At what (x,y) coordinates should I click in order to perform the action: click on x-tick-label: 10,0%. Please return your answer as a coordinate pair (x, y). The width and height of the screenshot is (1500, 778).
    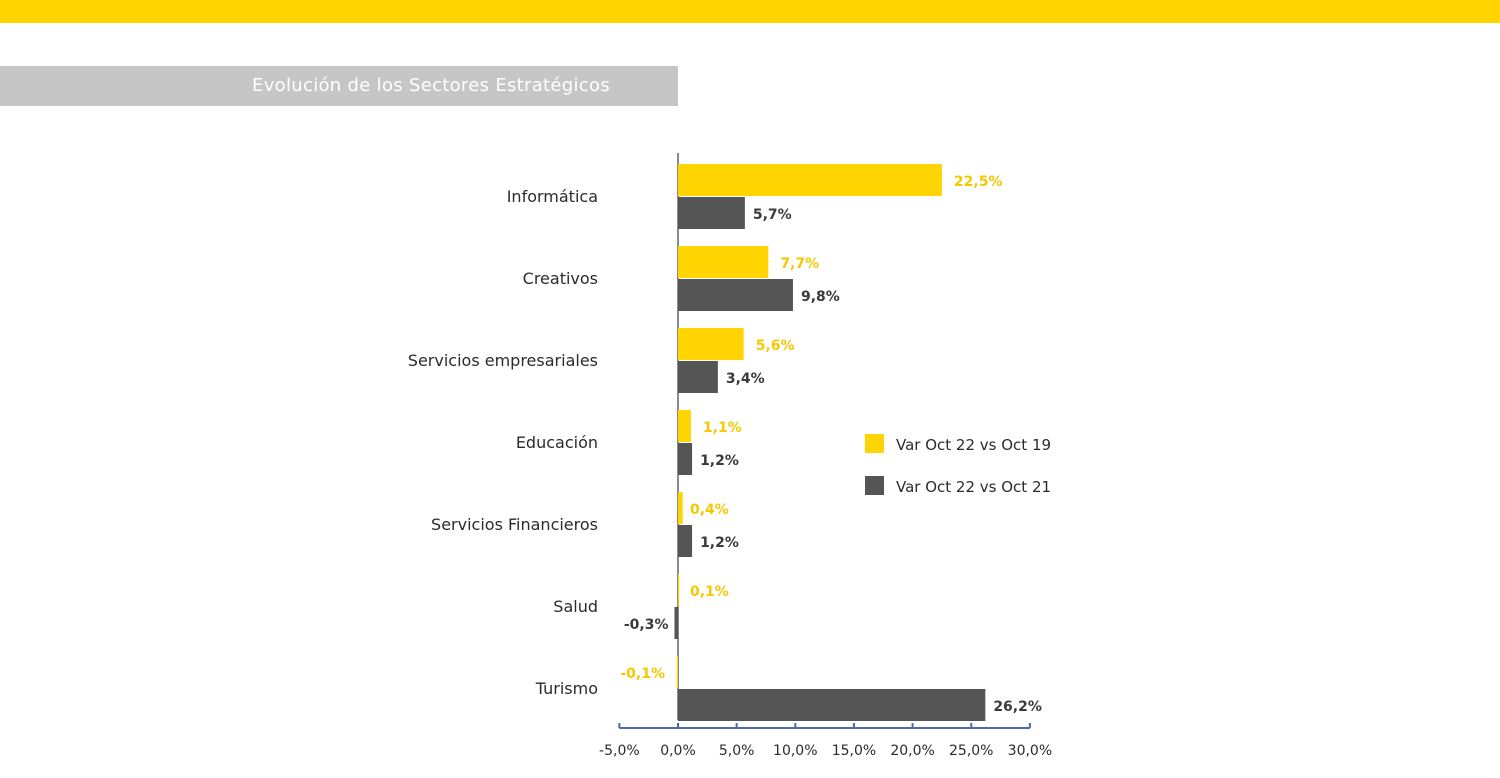
    Looking at the image, I should click on (795, 751).